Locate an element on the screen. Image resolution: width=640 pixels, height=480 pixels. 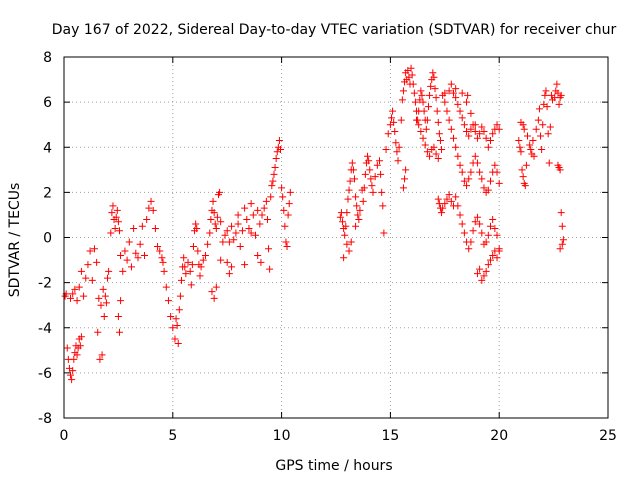
y-tick-label: 8 is located at coordinates (47, 58).